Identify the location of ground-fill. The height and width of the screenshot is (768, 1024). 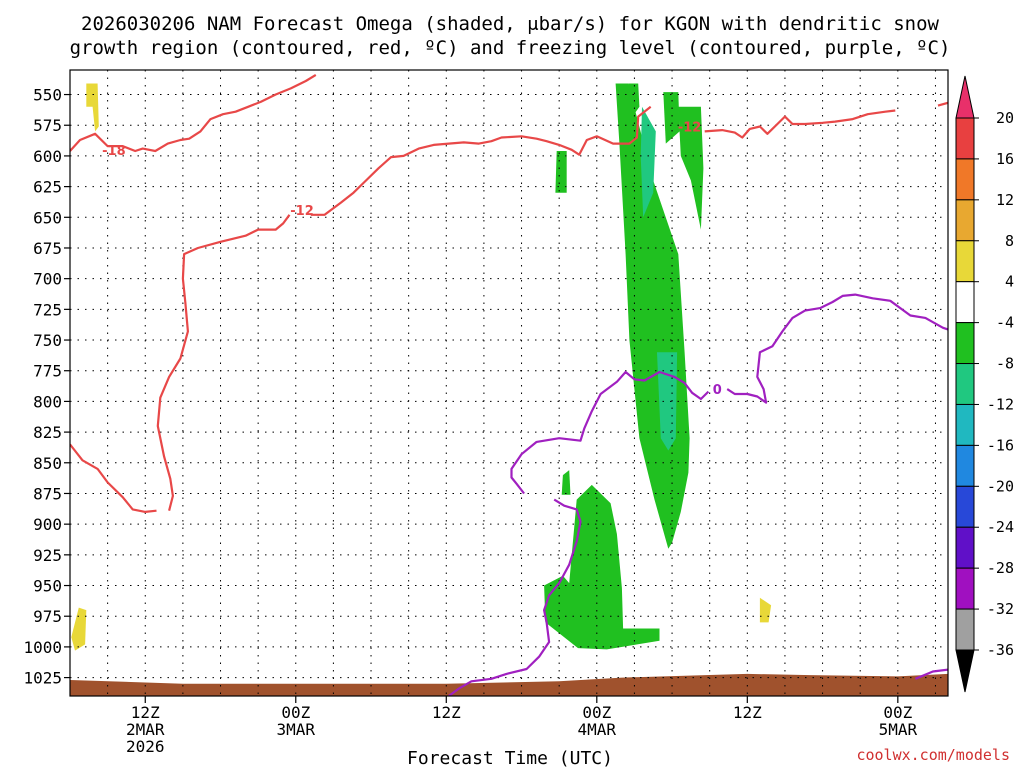
(509, 684).